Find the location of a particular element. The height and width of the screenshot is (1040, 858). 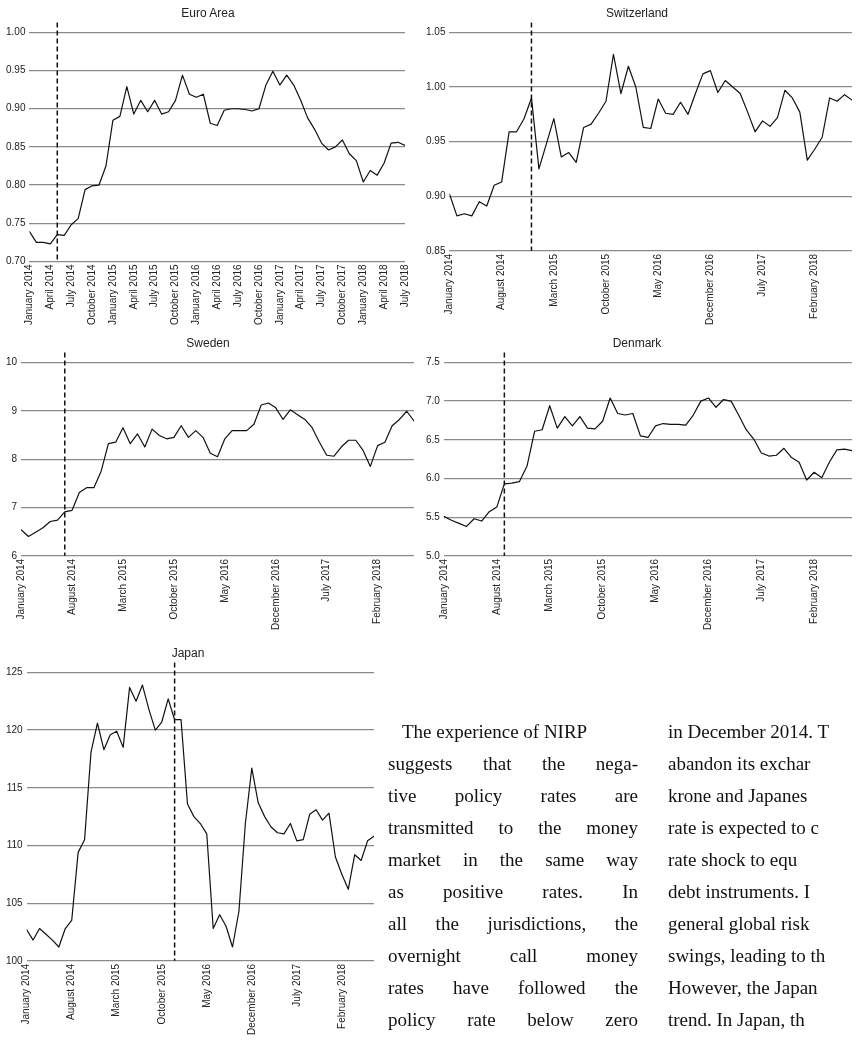

text: However, the Japan is located at coordinates (743, 988).